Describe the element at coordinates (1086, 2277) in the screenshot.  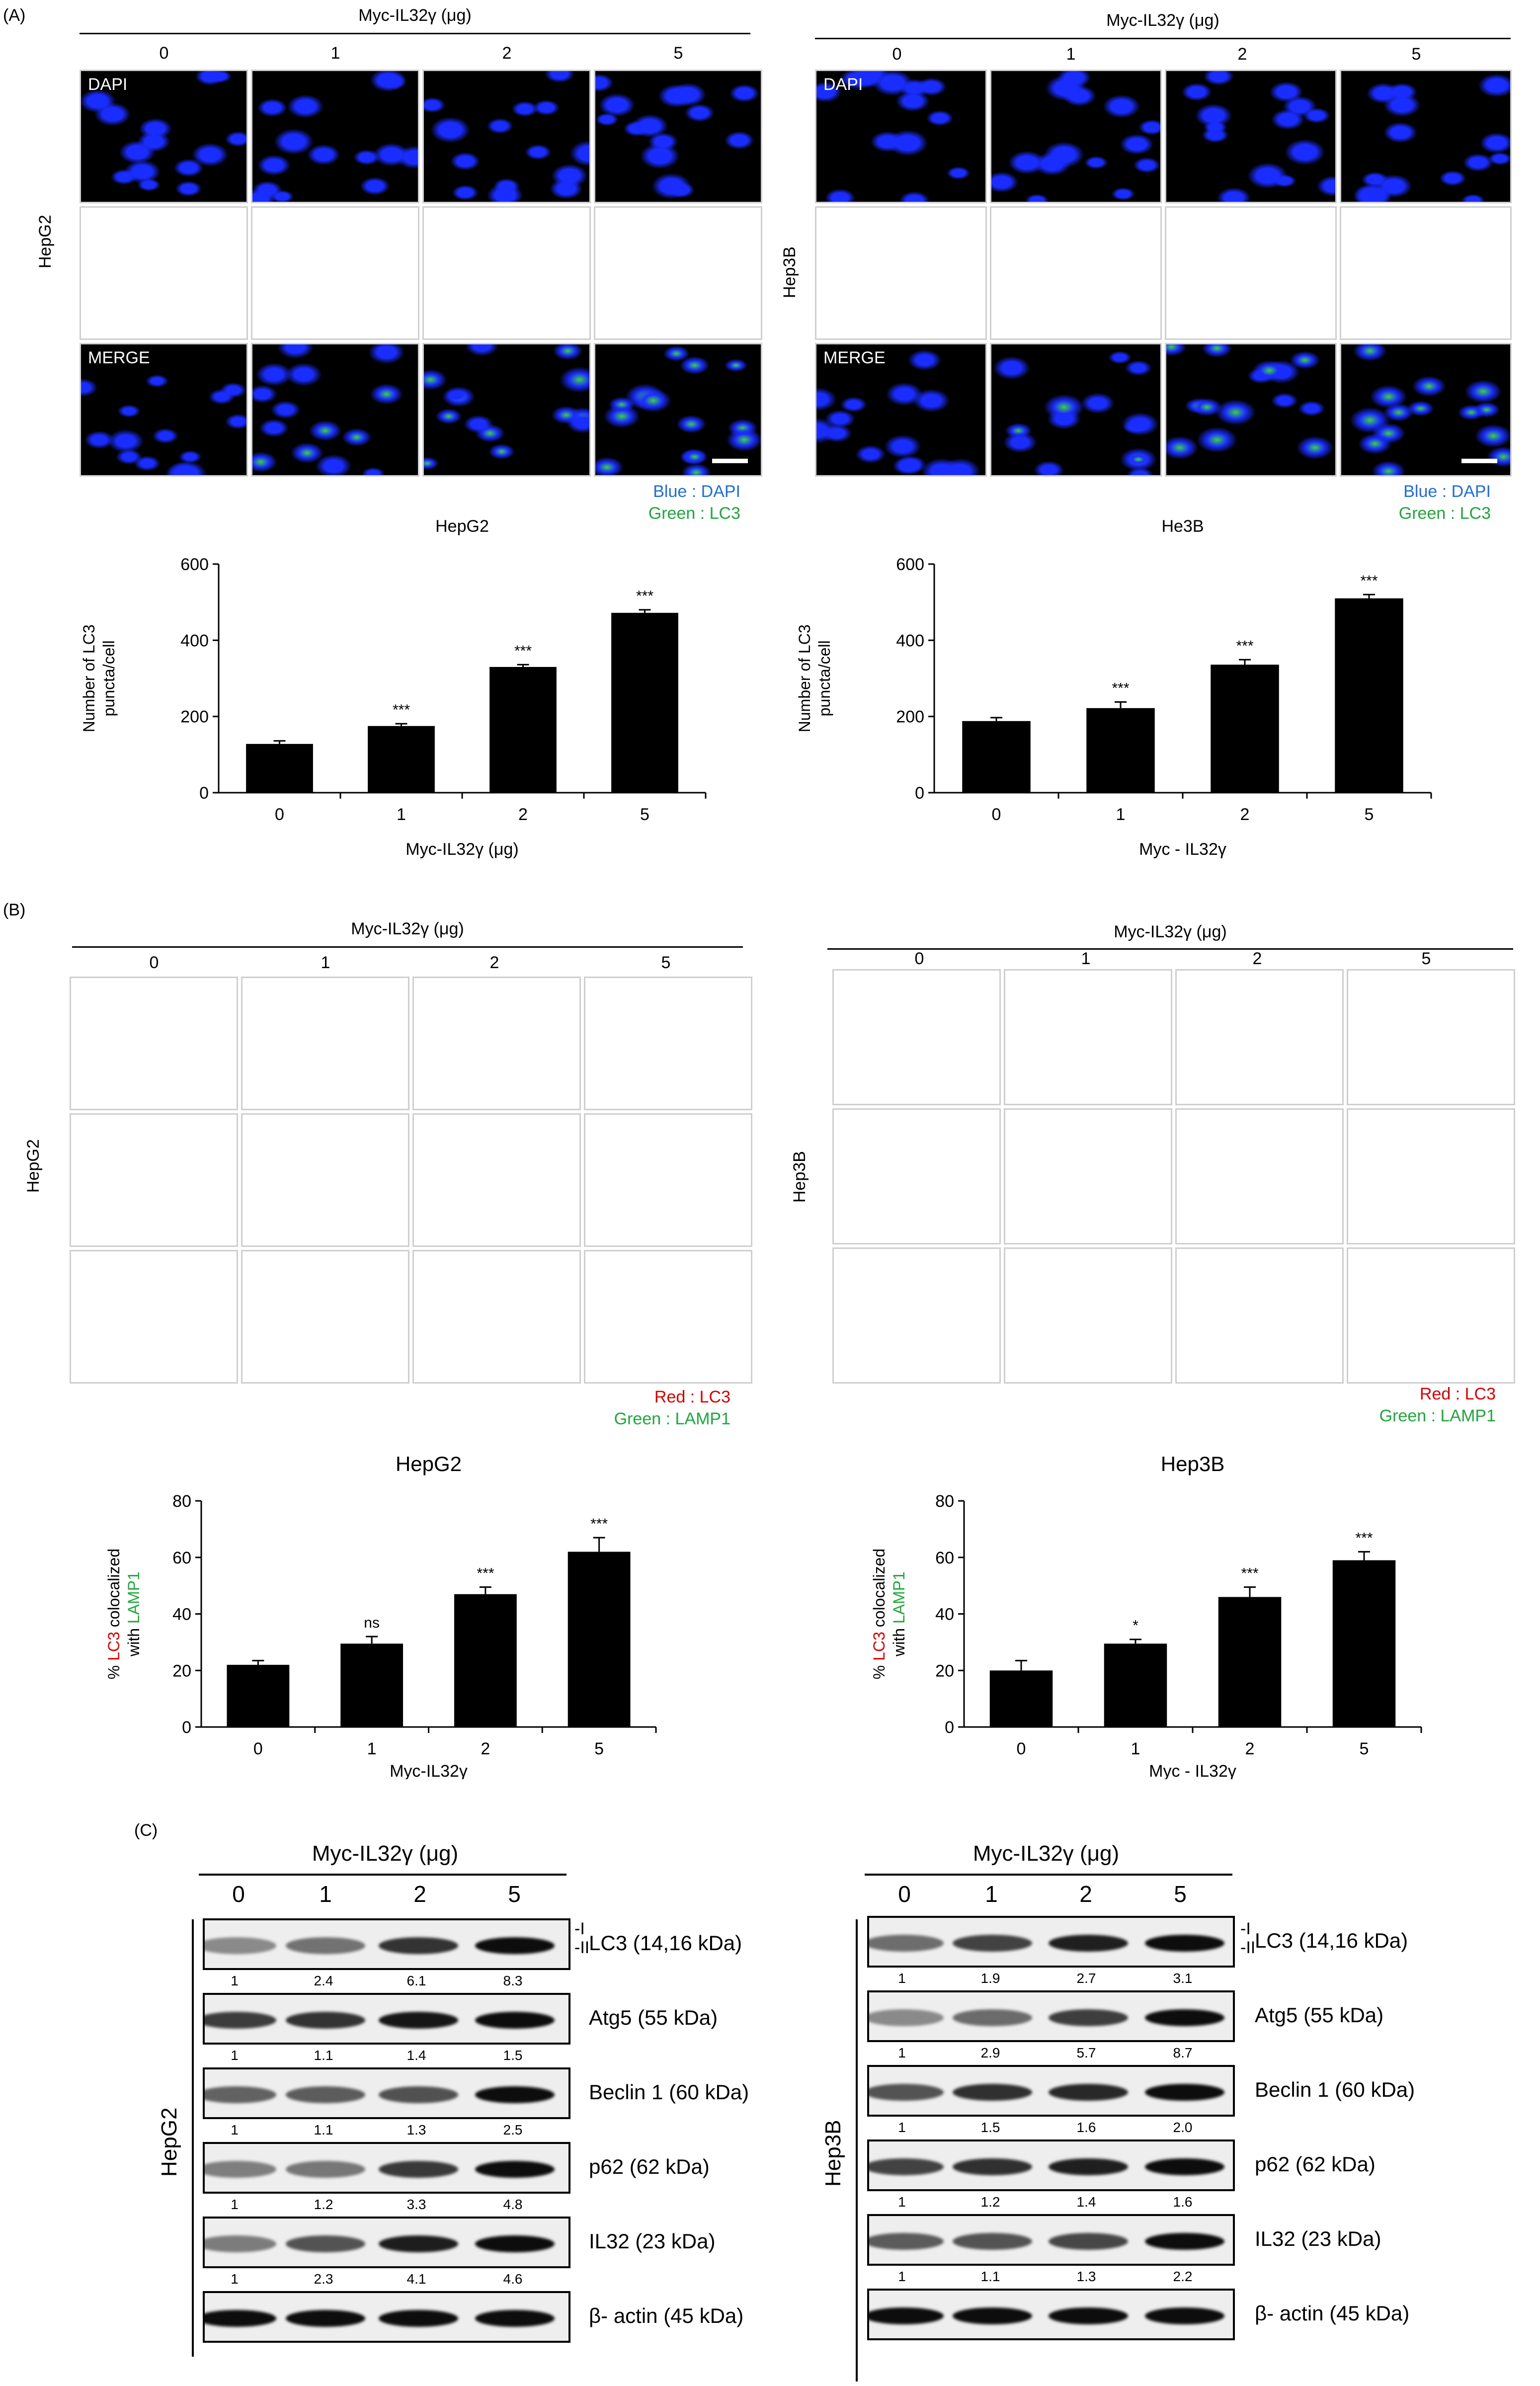
I see `band-quantification: 1.3` at that location.